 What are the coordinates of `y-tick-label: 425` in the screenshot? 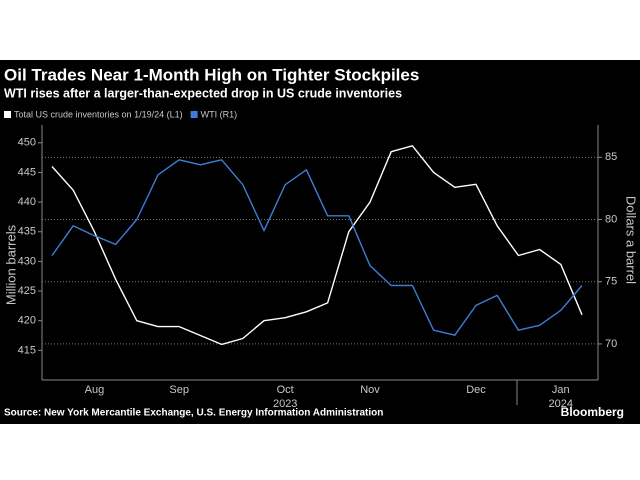 It's located at (27, 291).